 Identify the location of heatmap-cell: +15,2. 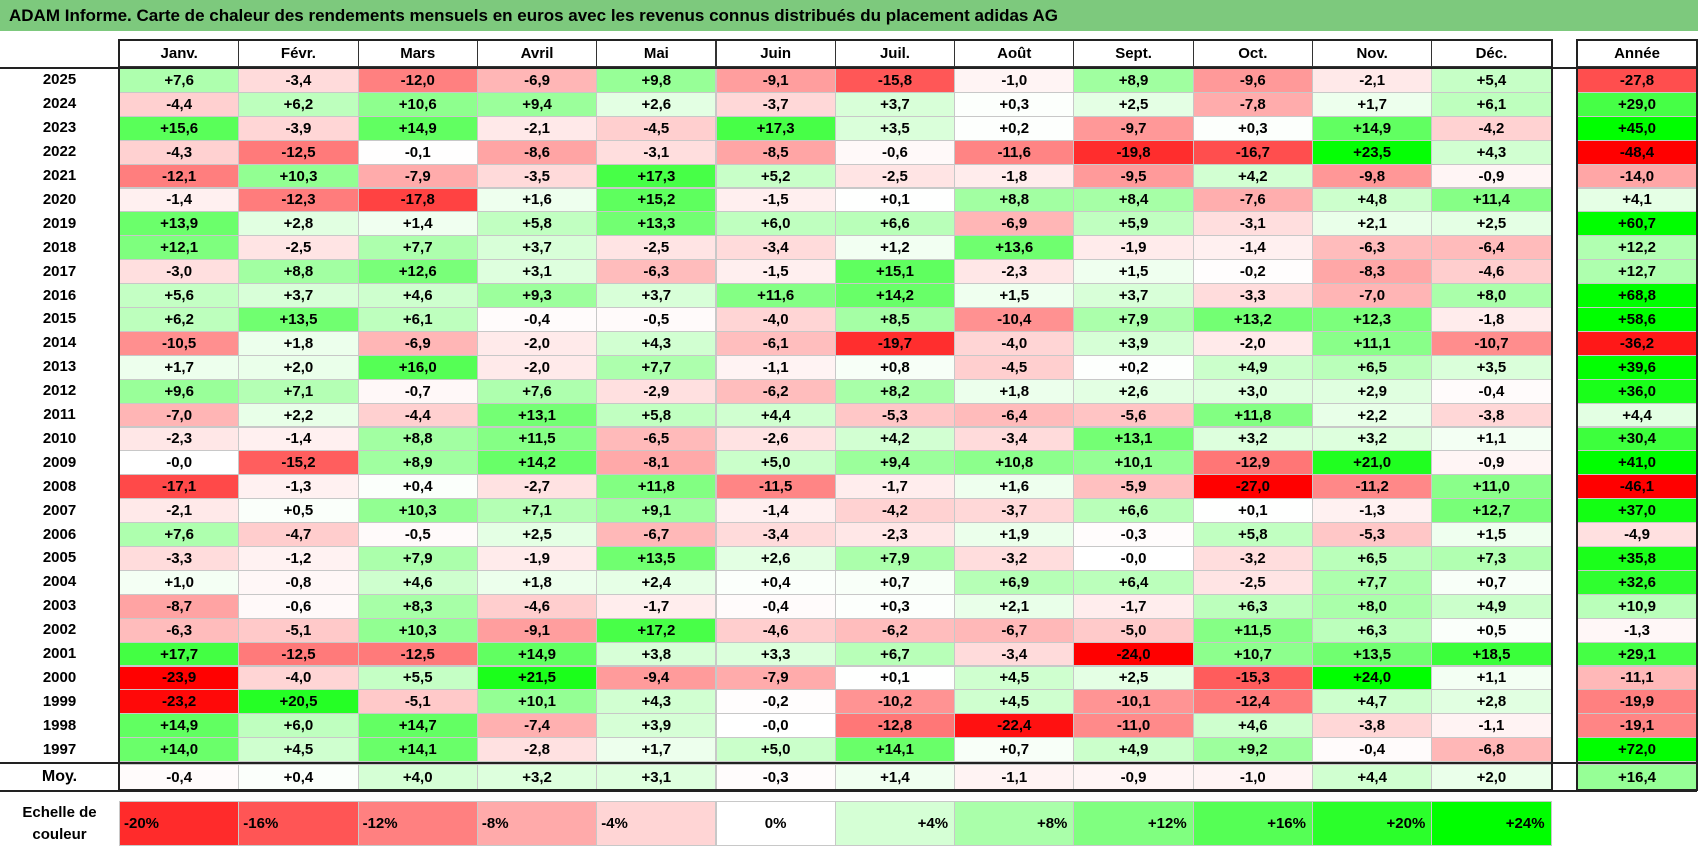
(656, 200).